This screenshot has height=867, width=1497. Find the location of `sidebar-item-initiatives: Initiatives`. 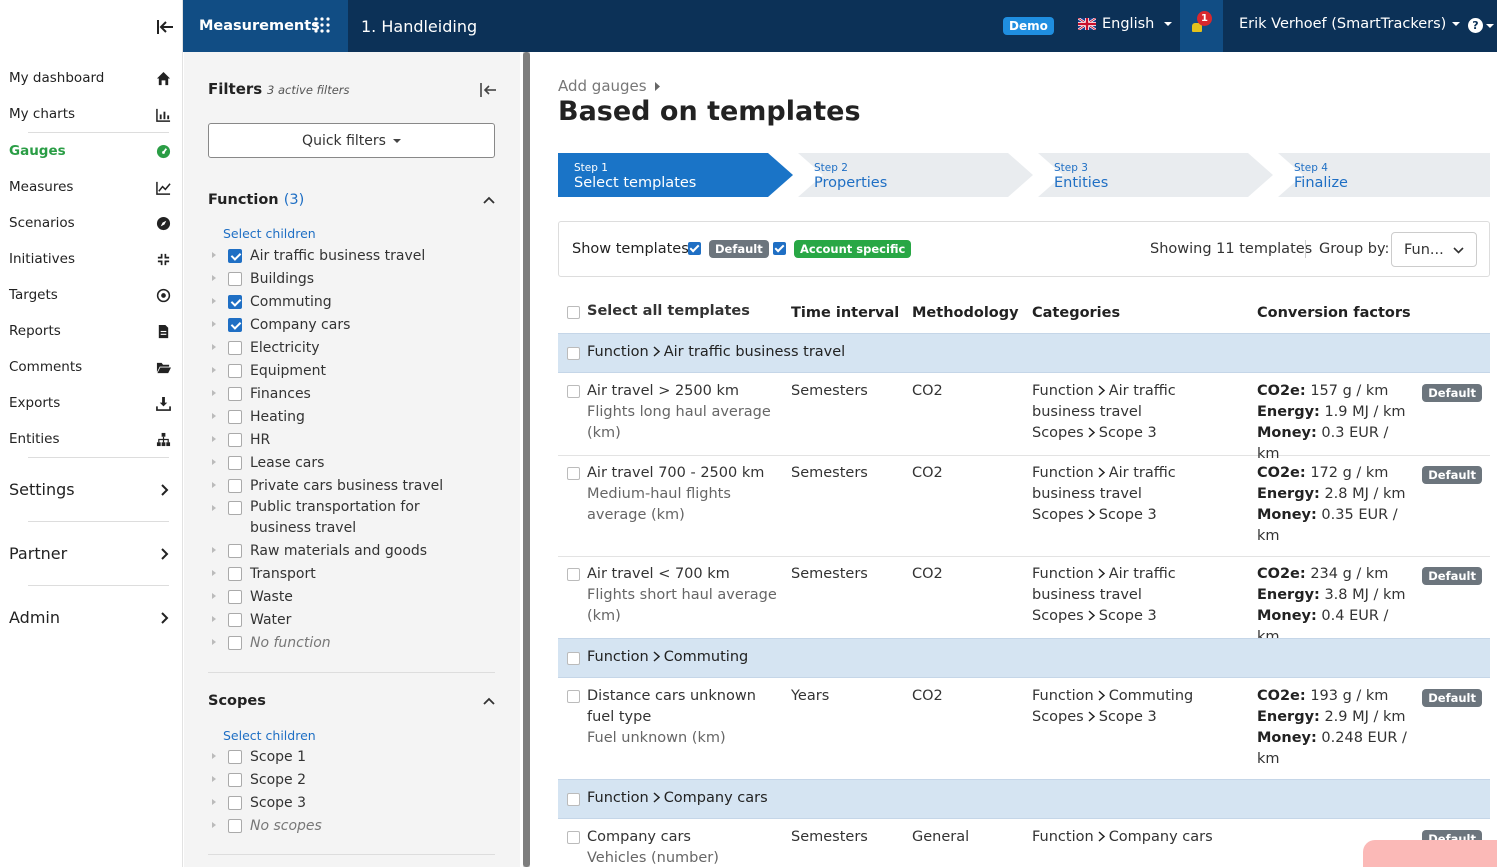

sidebar-item-initiatives: Initiatives is located at coordinates (91, 259).